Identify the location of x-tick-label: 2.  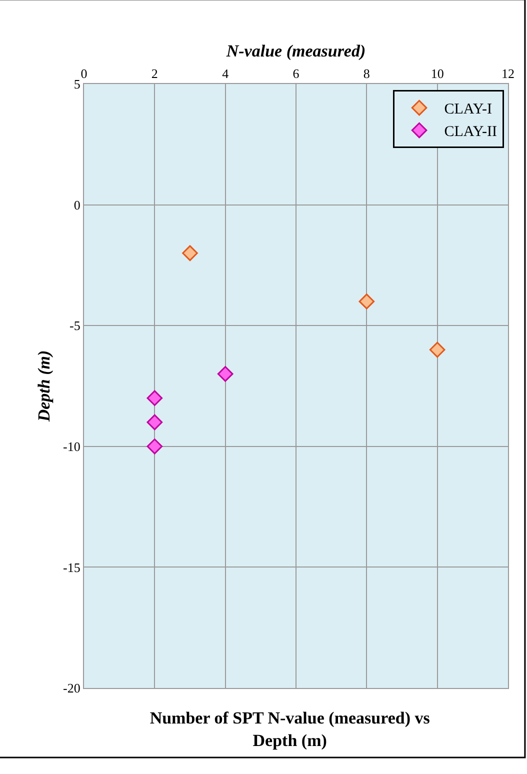
(154, 73).